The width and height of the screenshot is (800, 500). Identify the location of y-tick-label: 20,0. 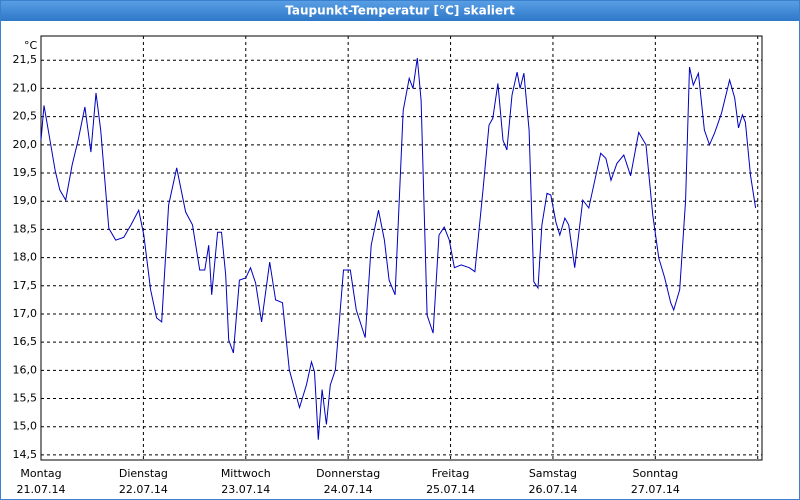
(25, 144).